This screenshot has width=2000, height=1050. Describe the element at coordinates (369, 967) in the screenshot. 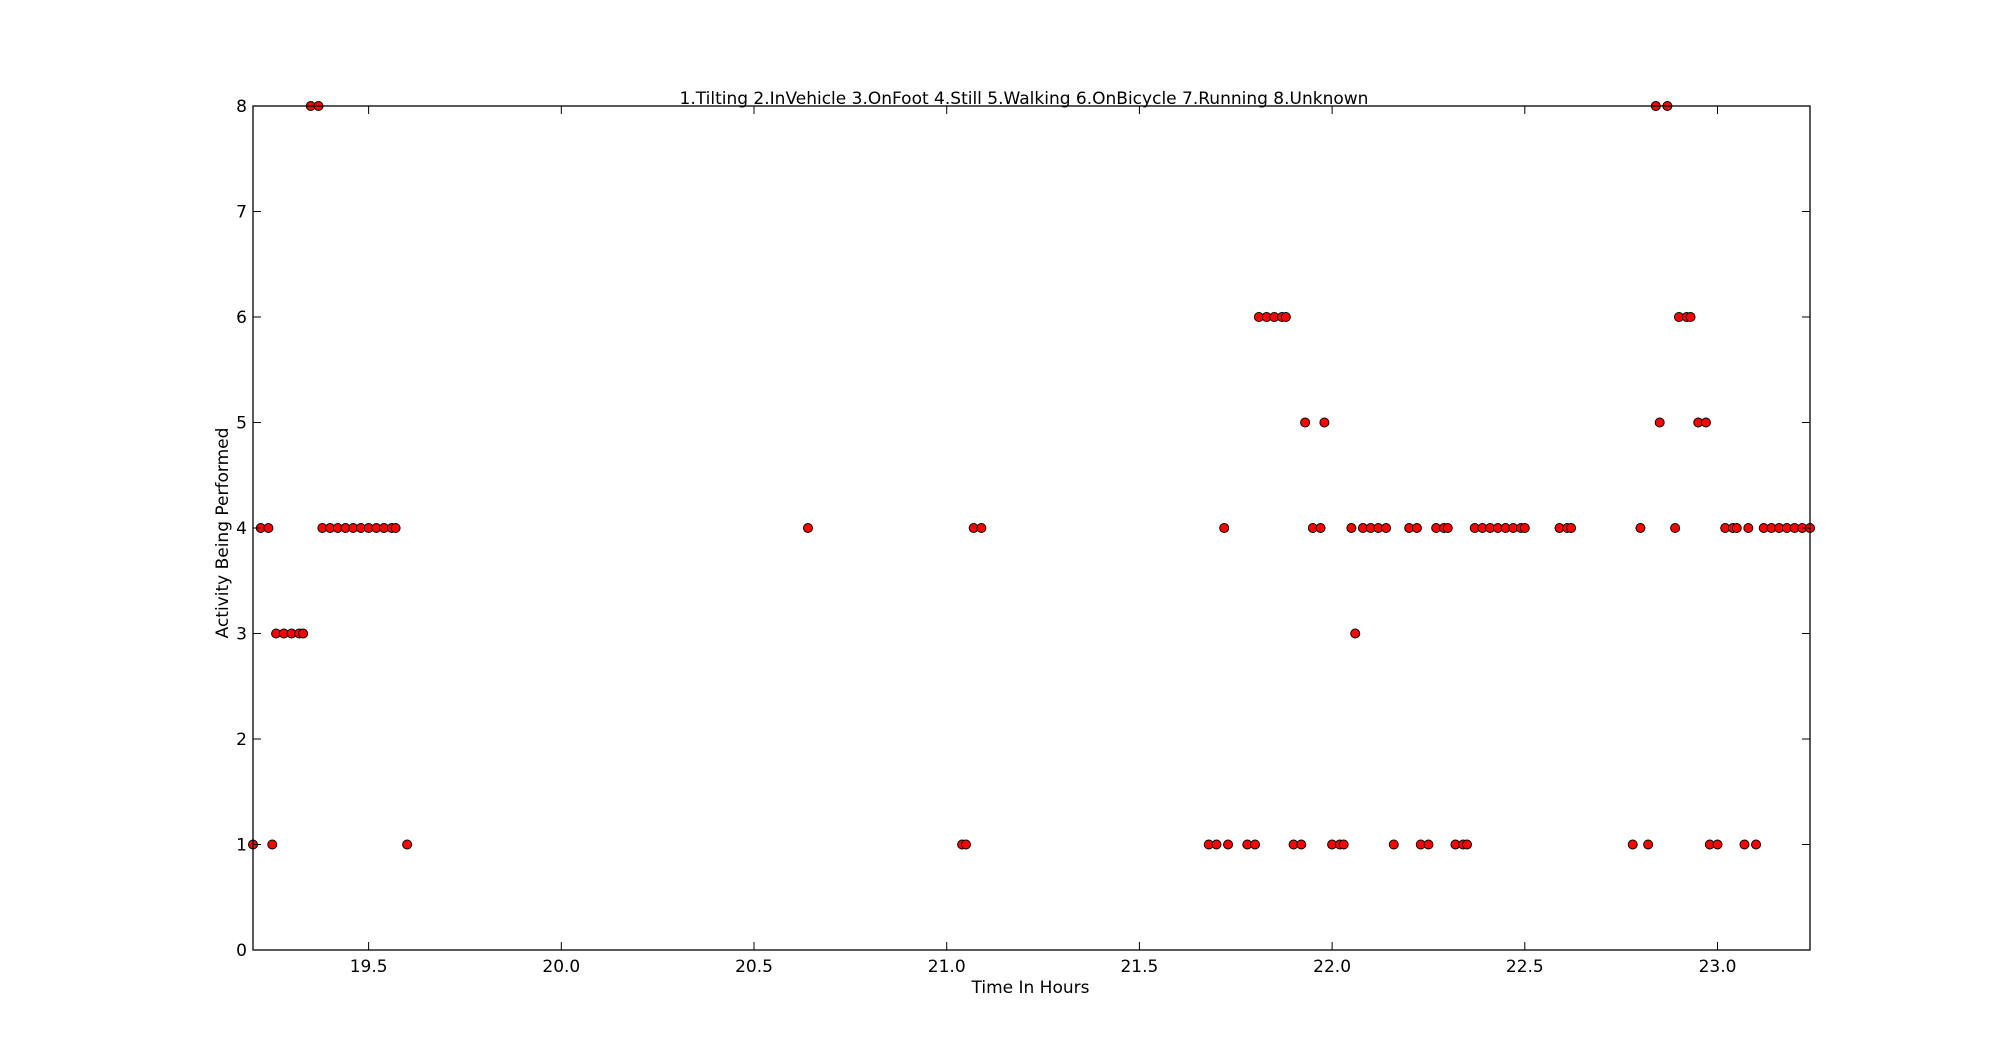

I see `x-tick-label: 19.5` at that location.